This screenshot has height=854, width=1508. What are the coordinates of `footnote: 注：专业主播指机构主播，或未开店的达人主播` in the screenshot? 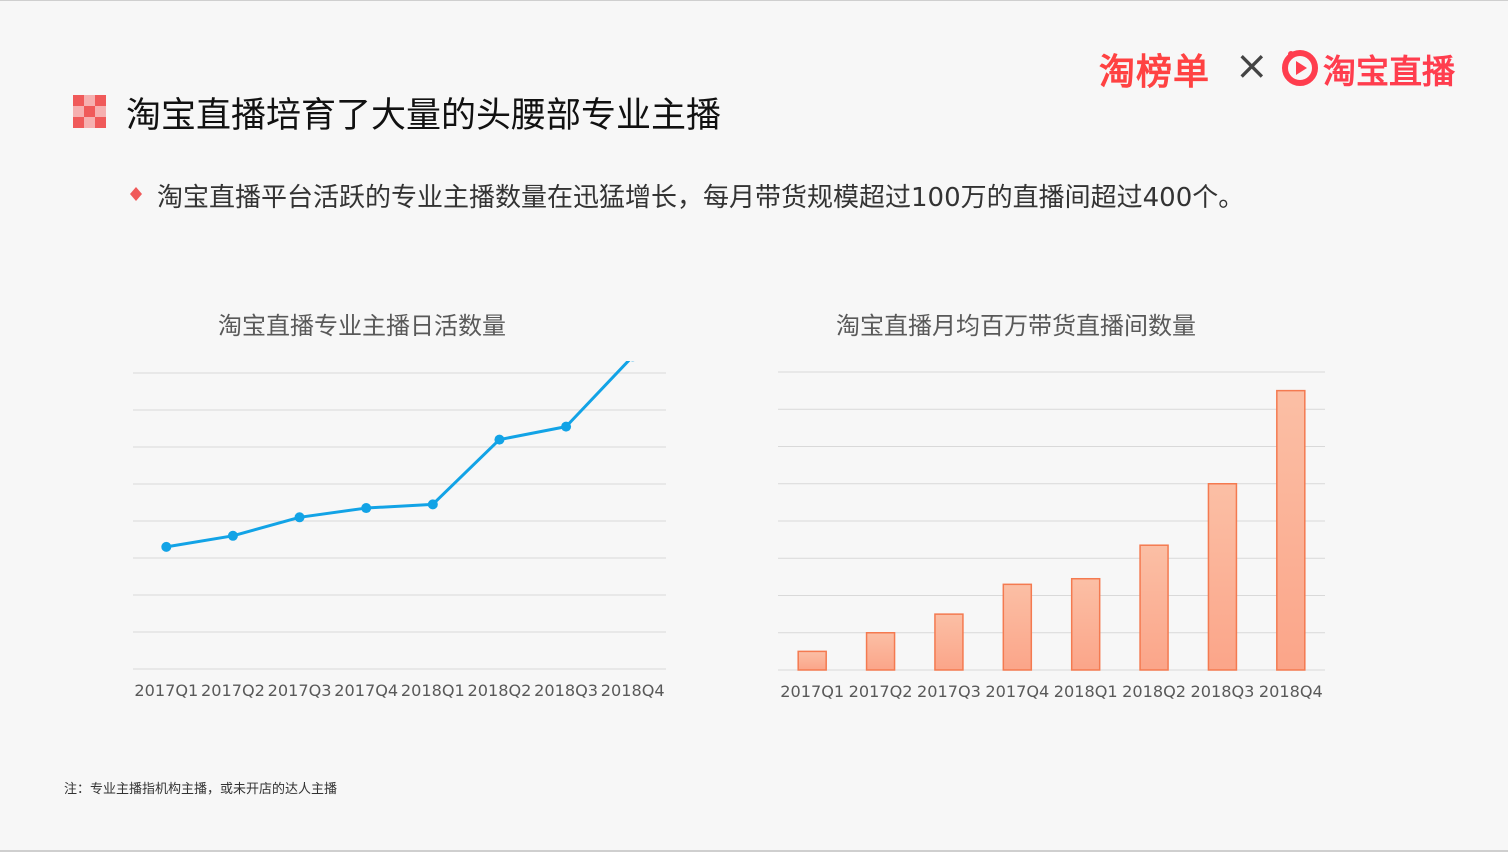 It's located at (201, 789).